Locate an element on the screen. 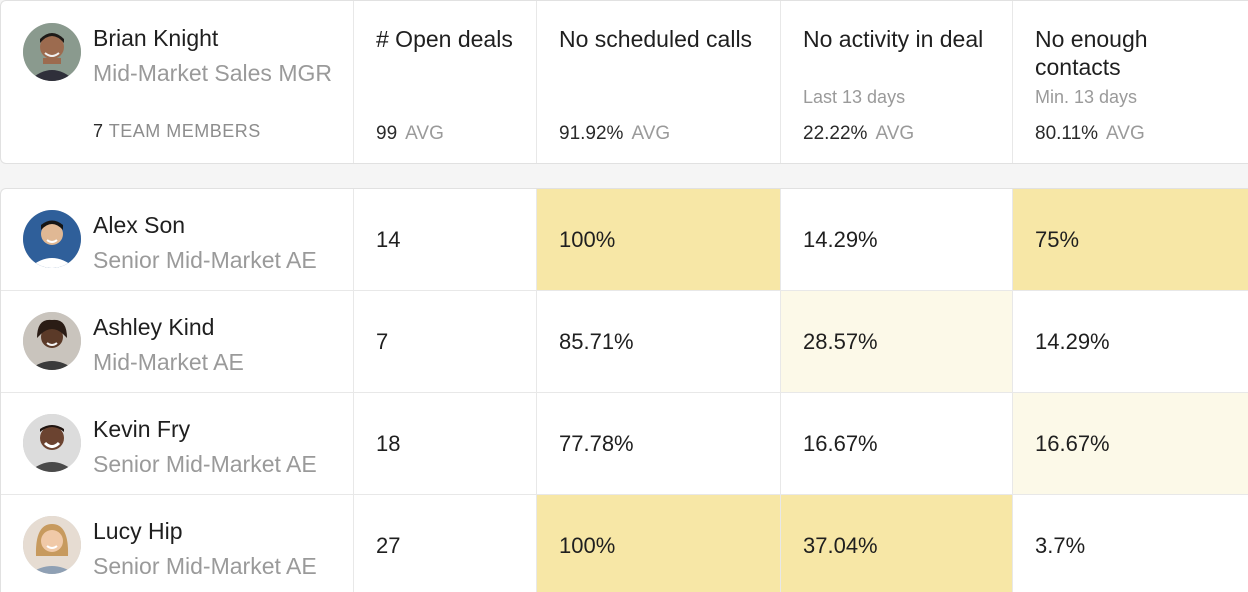  cell-value: 3.7% is located at coordinates (1060, 545).